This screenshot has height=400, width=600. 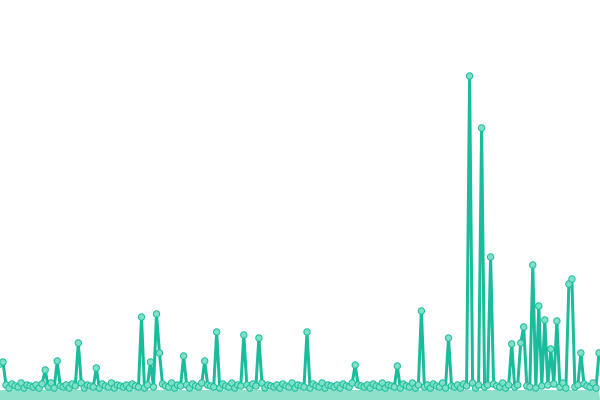 I want to click on area-layer, so click(x=300, y=395).